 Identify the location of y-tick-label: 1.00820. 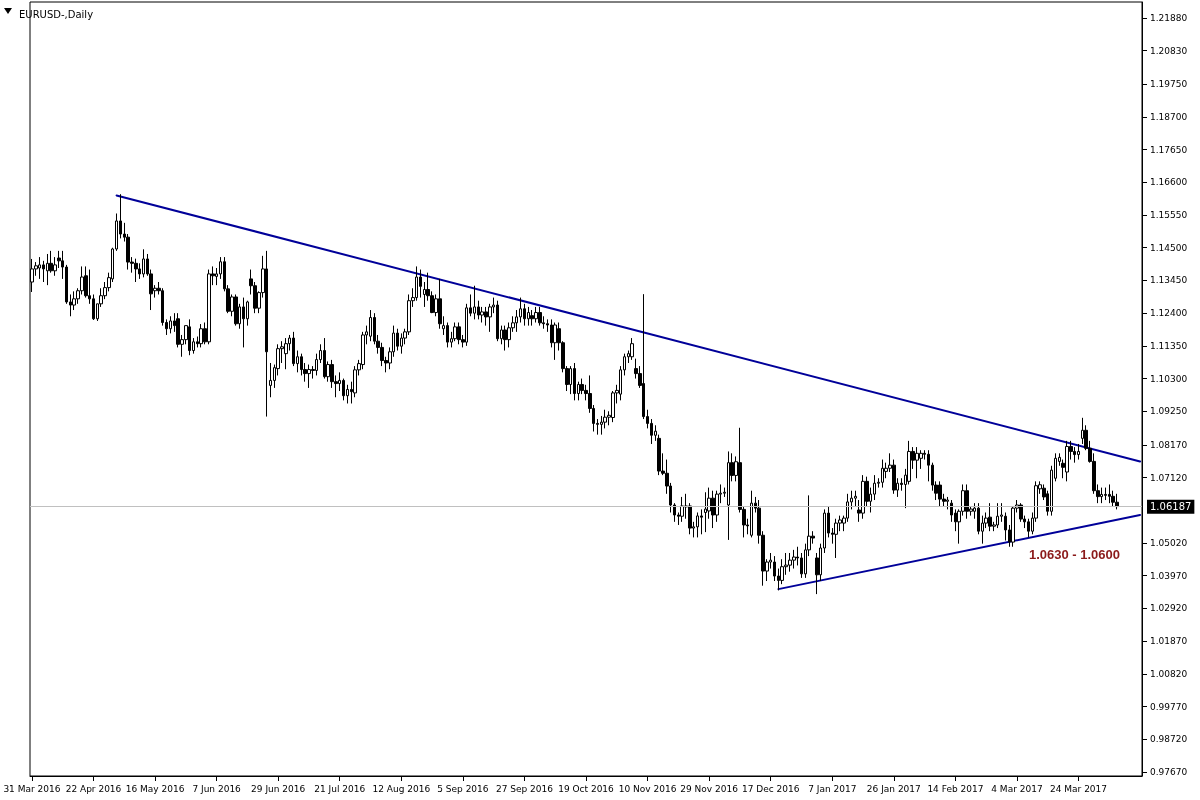
(1169, 673).